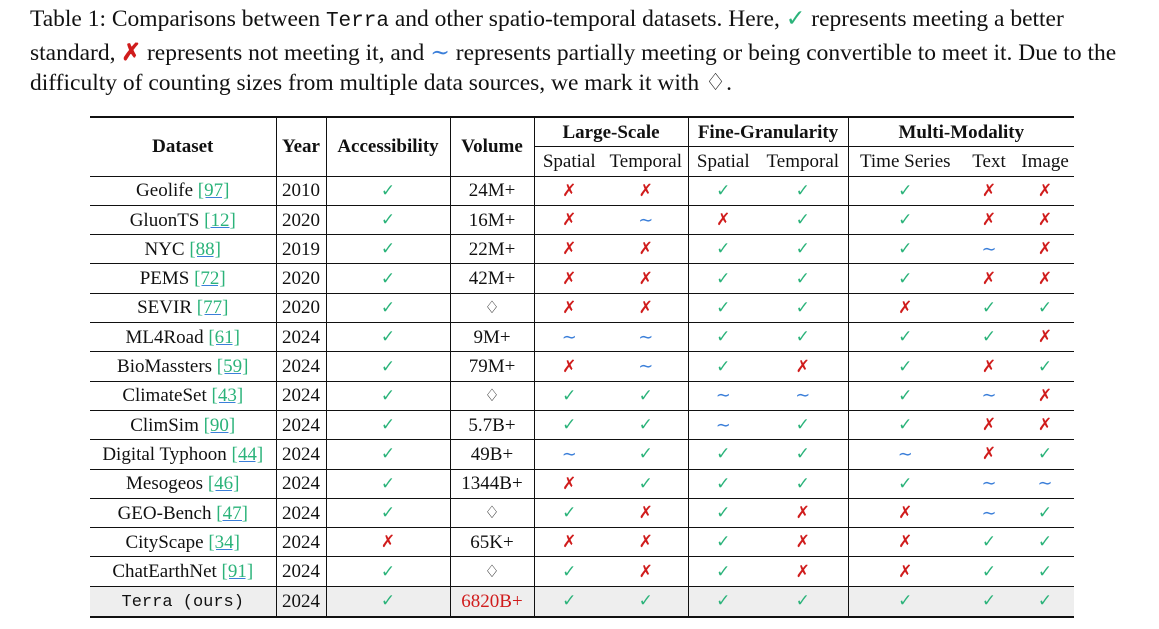  What do you see at coordinates (492, 366) in the screenshot?
I see `cell-volume: 79M+` at bounding box center [492, 366].